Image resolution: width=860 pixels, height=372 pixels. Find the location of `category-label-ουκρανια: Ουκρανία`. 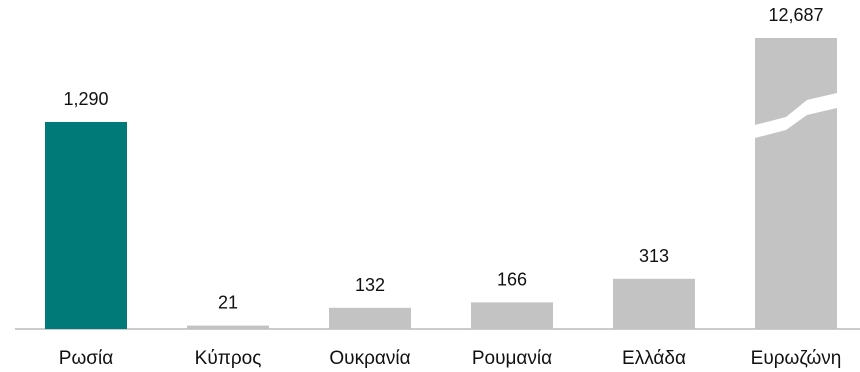

category-label-ουκρανια: Ουκρανία is located at coordinates (369, 358).